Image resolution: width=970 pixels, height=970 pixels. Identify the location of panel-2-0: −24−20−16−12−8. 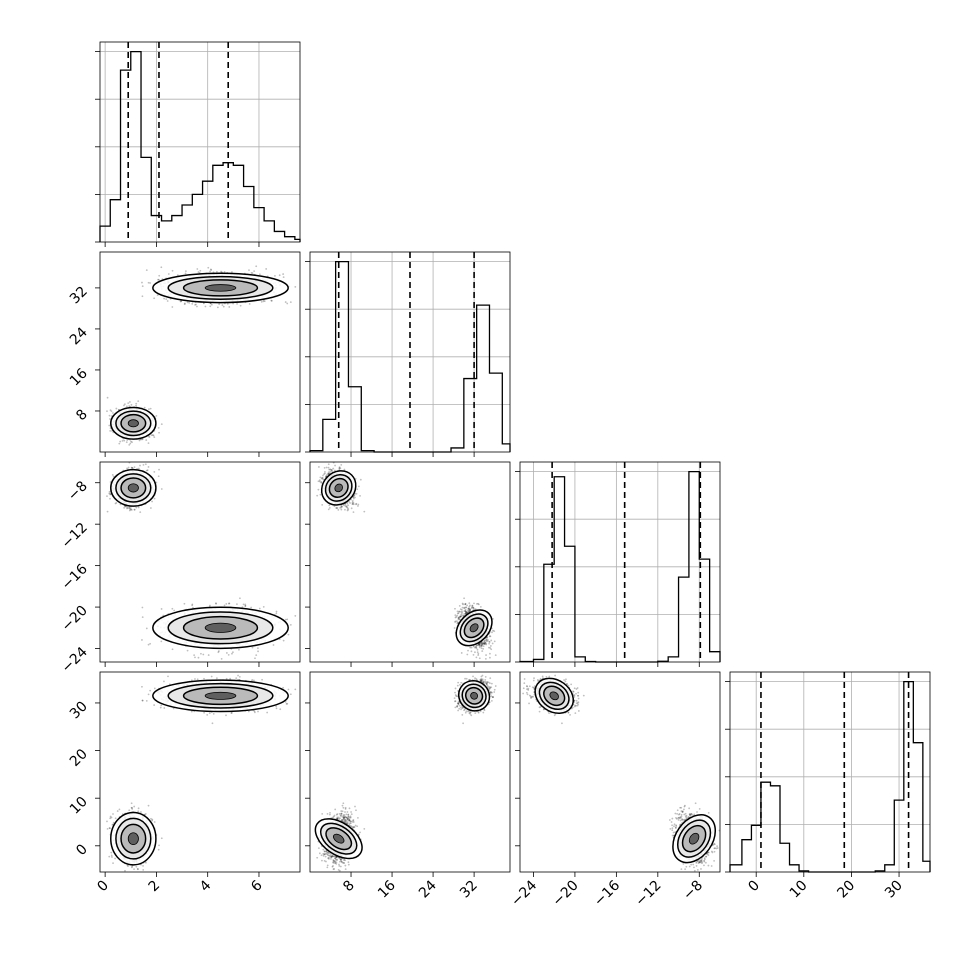
(180, 568).